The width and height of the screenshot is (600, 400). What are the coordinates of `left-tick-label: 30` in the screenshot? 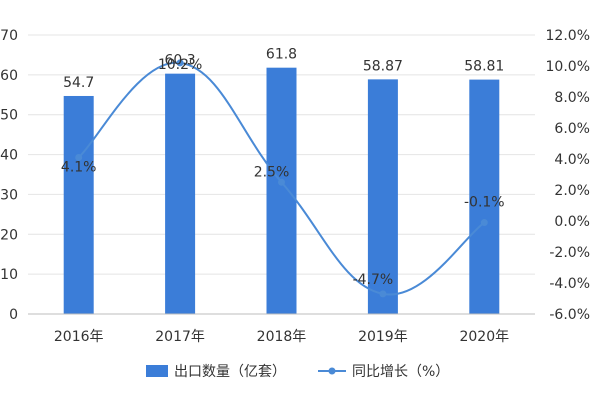 It's located at (9, 195).